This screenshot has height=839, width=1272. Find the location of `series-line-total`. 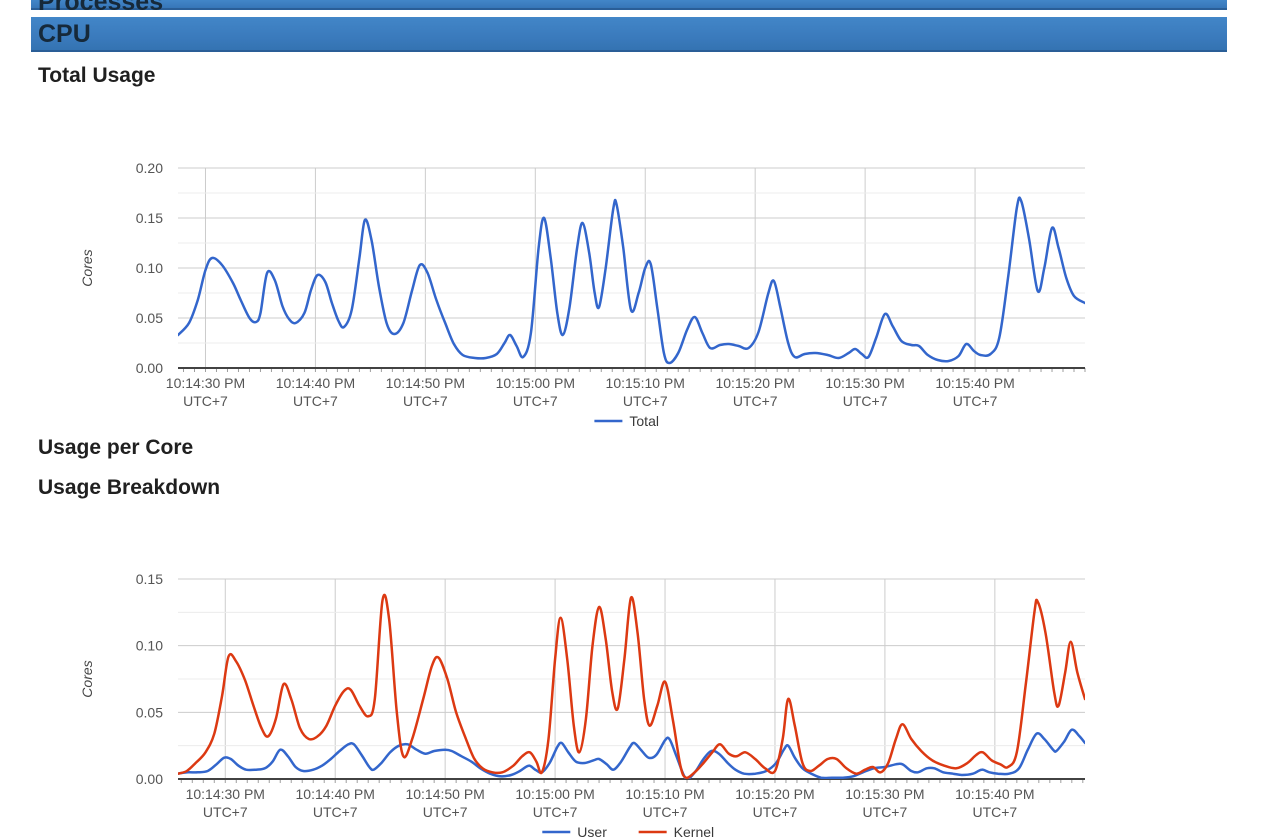

series-line-total is located at coordinates (631, 280).